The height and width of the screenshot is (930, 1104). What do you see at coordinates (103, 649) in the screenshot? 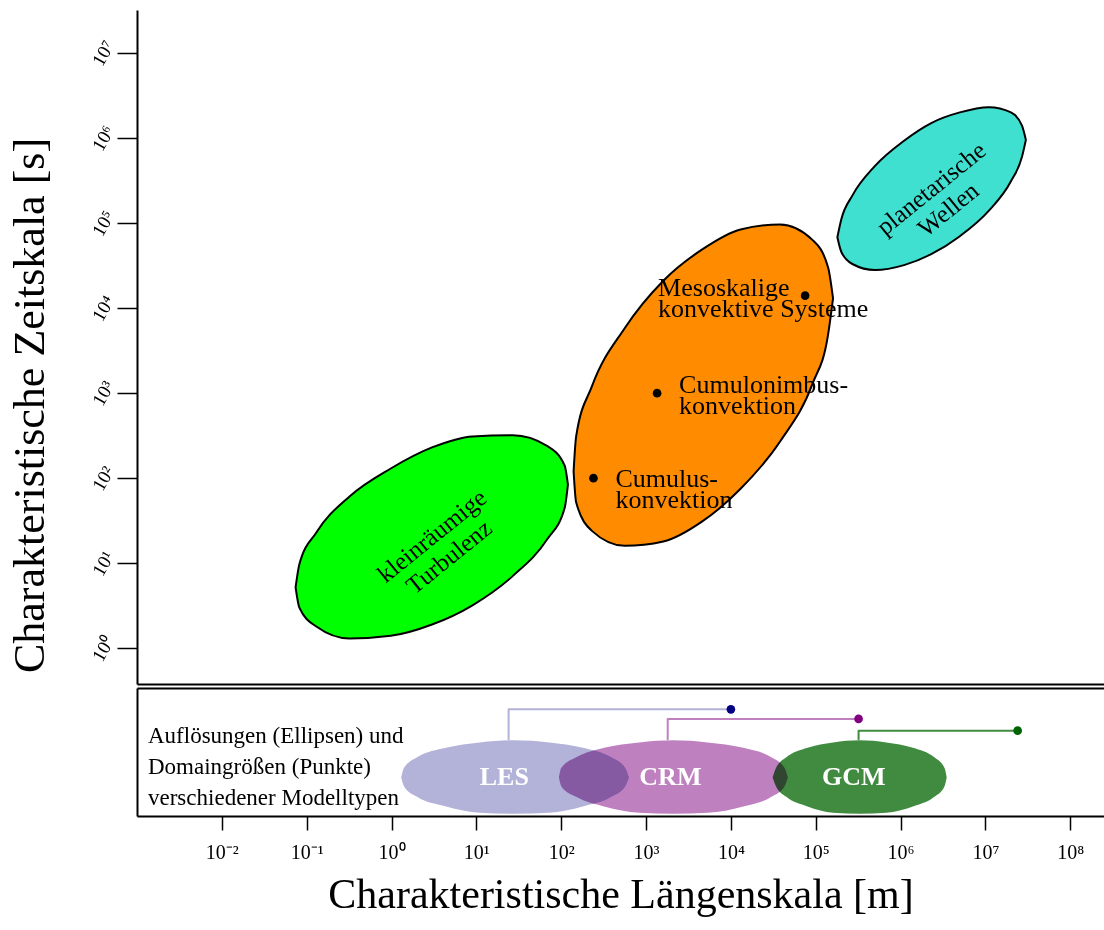
I see `y-tick-label: 10⁰` at bounding box center [103, 649].